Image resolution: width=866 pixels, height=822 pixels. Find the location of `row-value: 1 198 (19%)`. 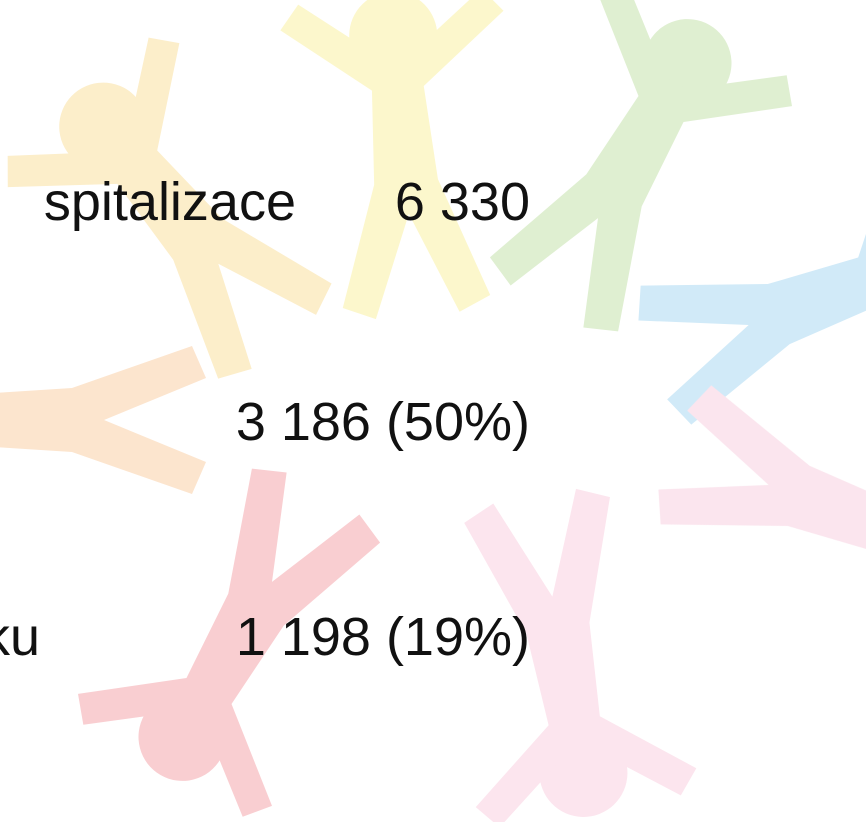

row-value: 1 198 (19%) is located at coordinates (383, 637).